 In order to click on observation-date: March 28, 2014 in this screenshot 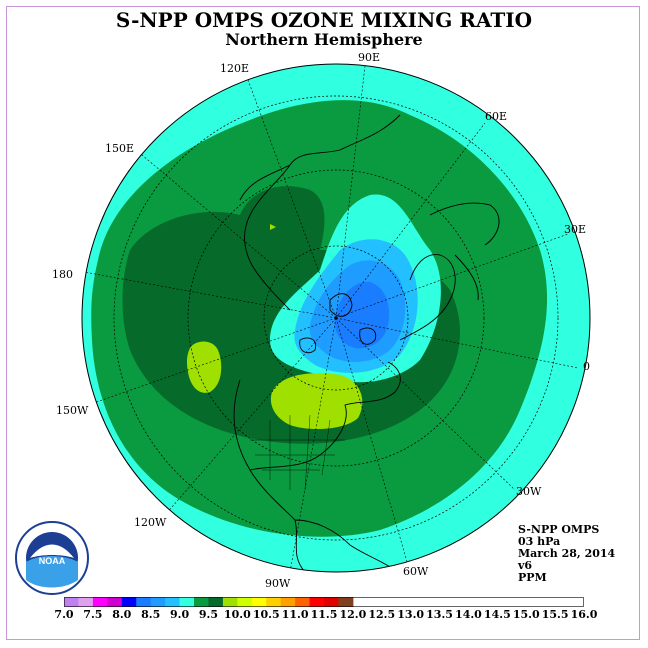, I will do `click(567, 553)`.